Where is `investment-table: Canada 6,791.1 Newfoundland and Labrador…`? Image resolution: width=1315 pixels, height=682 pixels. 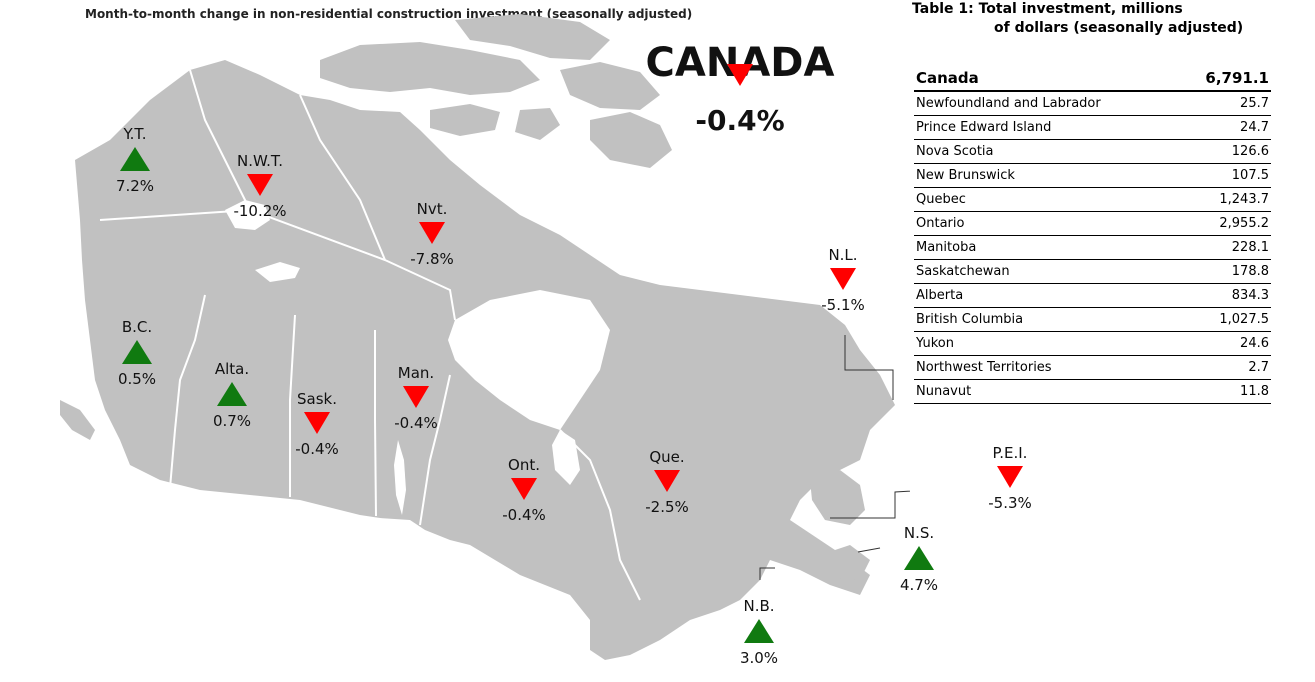
investment-table: Canada 6,791.1 Newfoundland and Labrador… is located at coordinates (1092, 235).